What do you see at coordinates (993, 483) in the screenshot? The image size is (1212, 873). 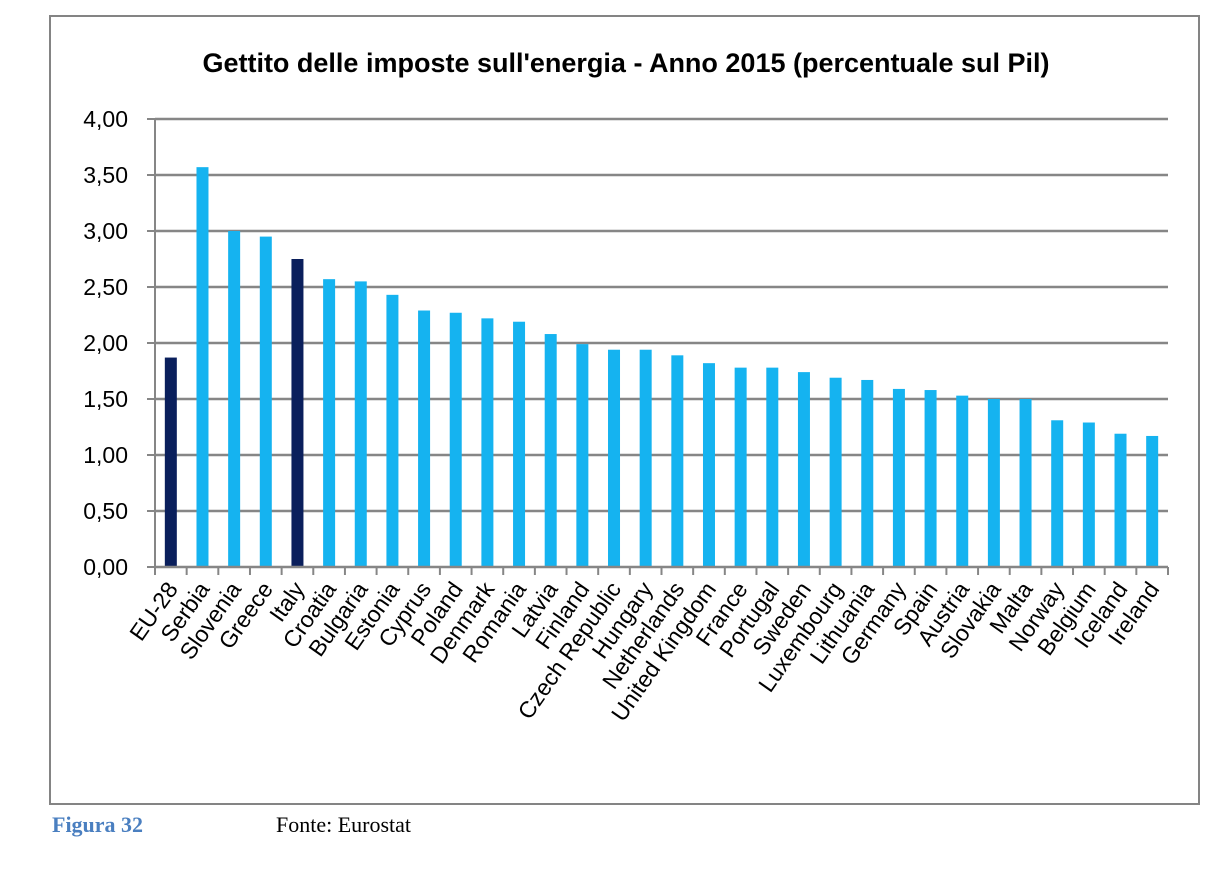 I see `bar-slovakia` at bounding box center [993, 483].